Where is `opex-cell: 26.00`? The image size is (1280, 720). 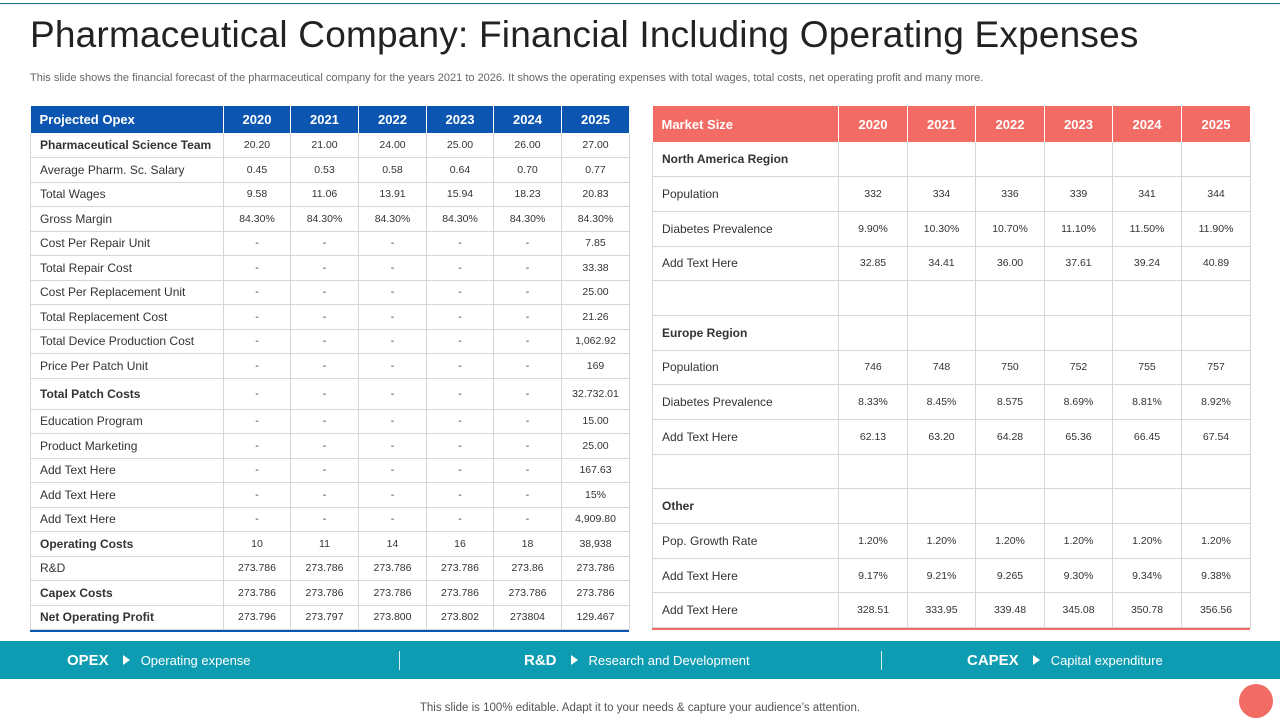
opex-cell: 26.00 is located at coordinates (527, 145).